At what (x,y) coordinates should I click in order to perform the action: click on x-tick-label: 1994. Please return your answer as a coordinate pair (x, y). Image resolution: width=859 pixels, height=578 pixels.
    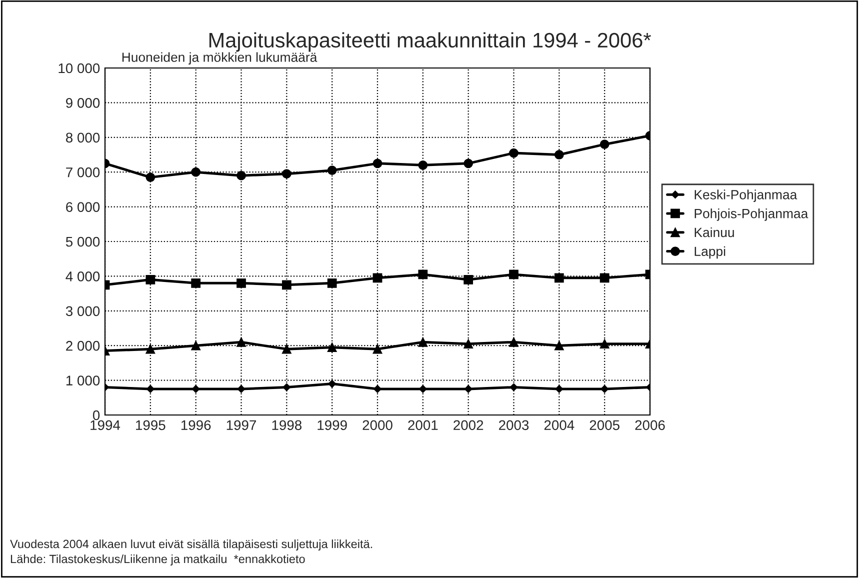
    Looking at the image, I should click on (105, 425).